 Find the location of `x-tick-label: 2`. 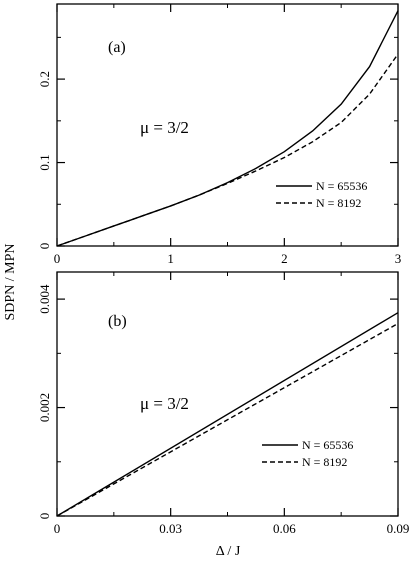

x-tick-label: 2 is located at coordinates (284, 258).